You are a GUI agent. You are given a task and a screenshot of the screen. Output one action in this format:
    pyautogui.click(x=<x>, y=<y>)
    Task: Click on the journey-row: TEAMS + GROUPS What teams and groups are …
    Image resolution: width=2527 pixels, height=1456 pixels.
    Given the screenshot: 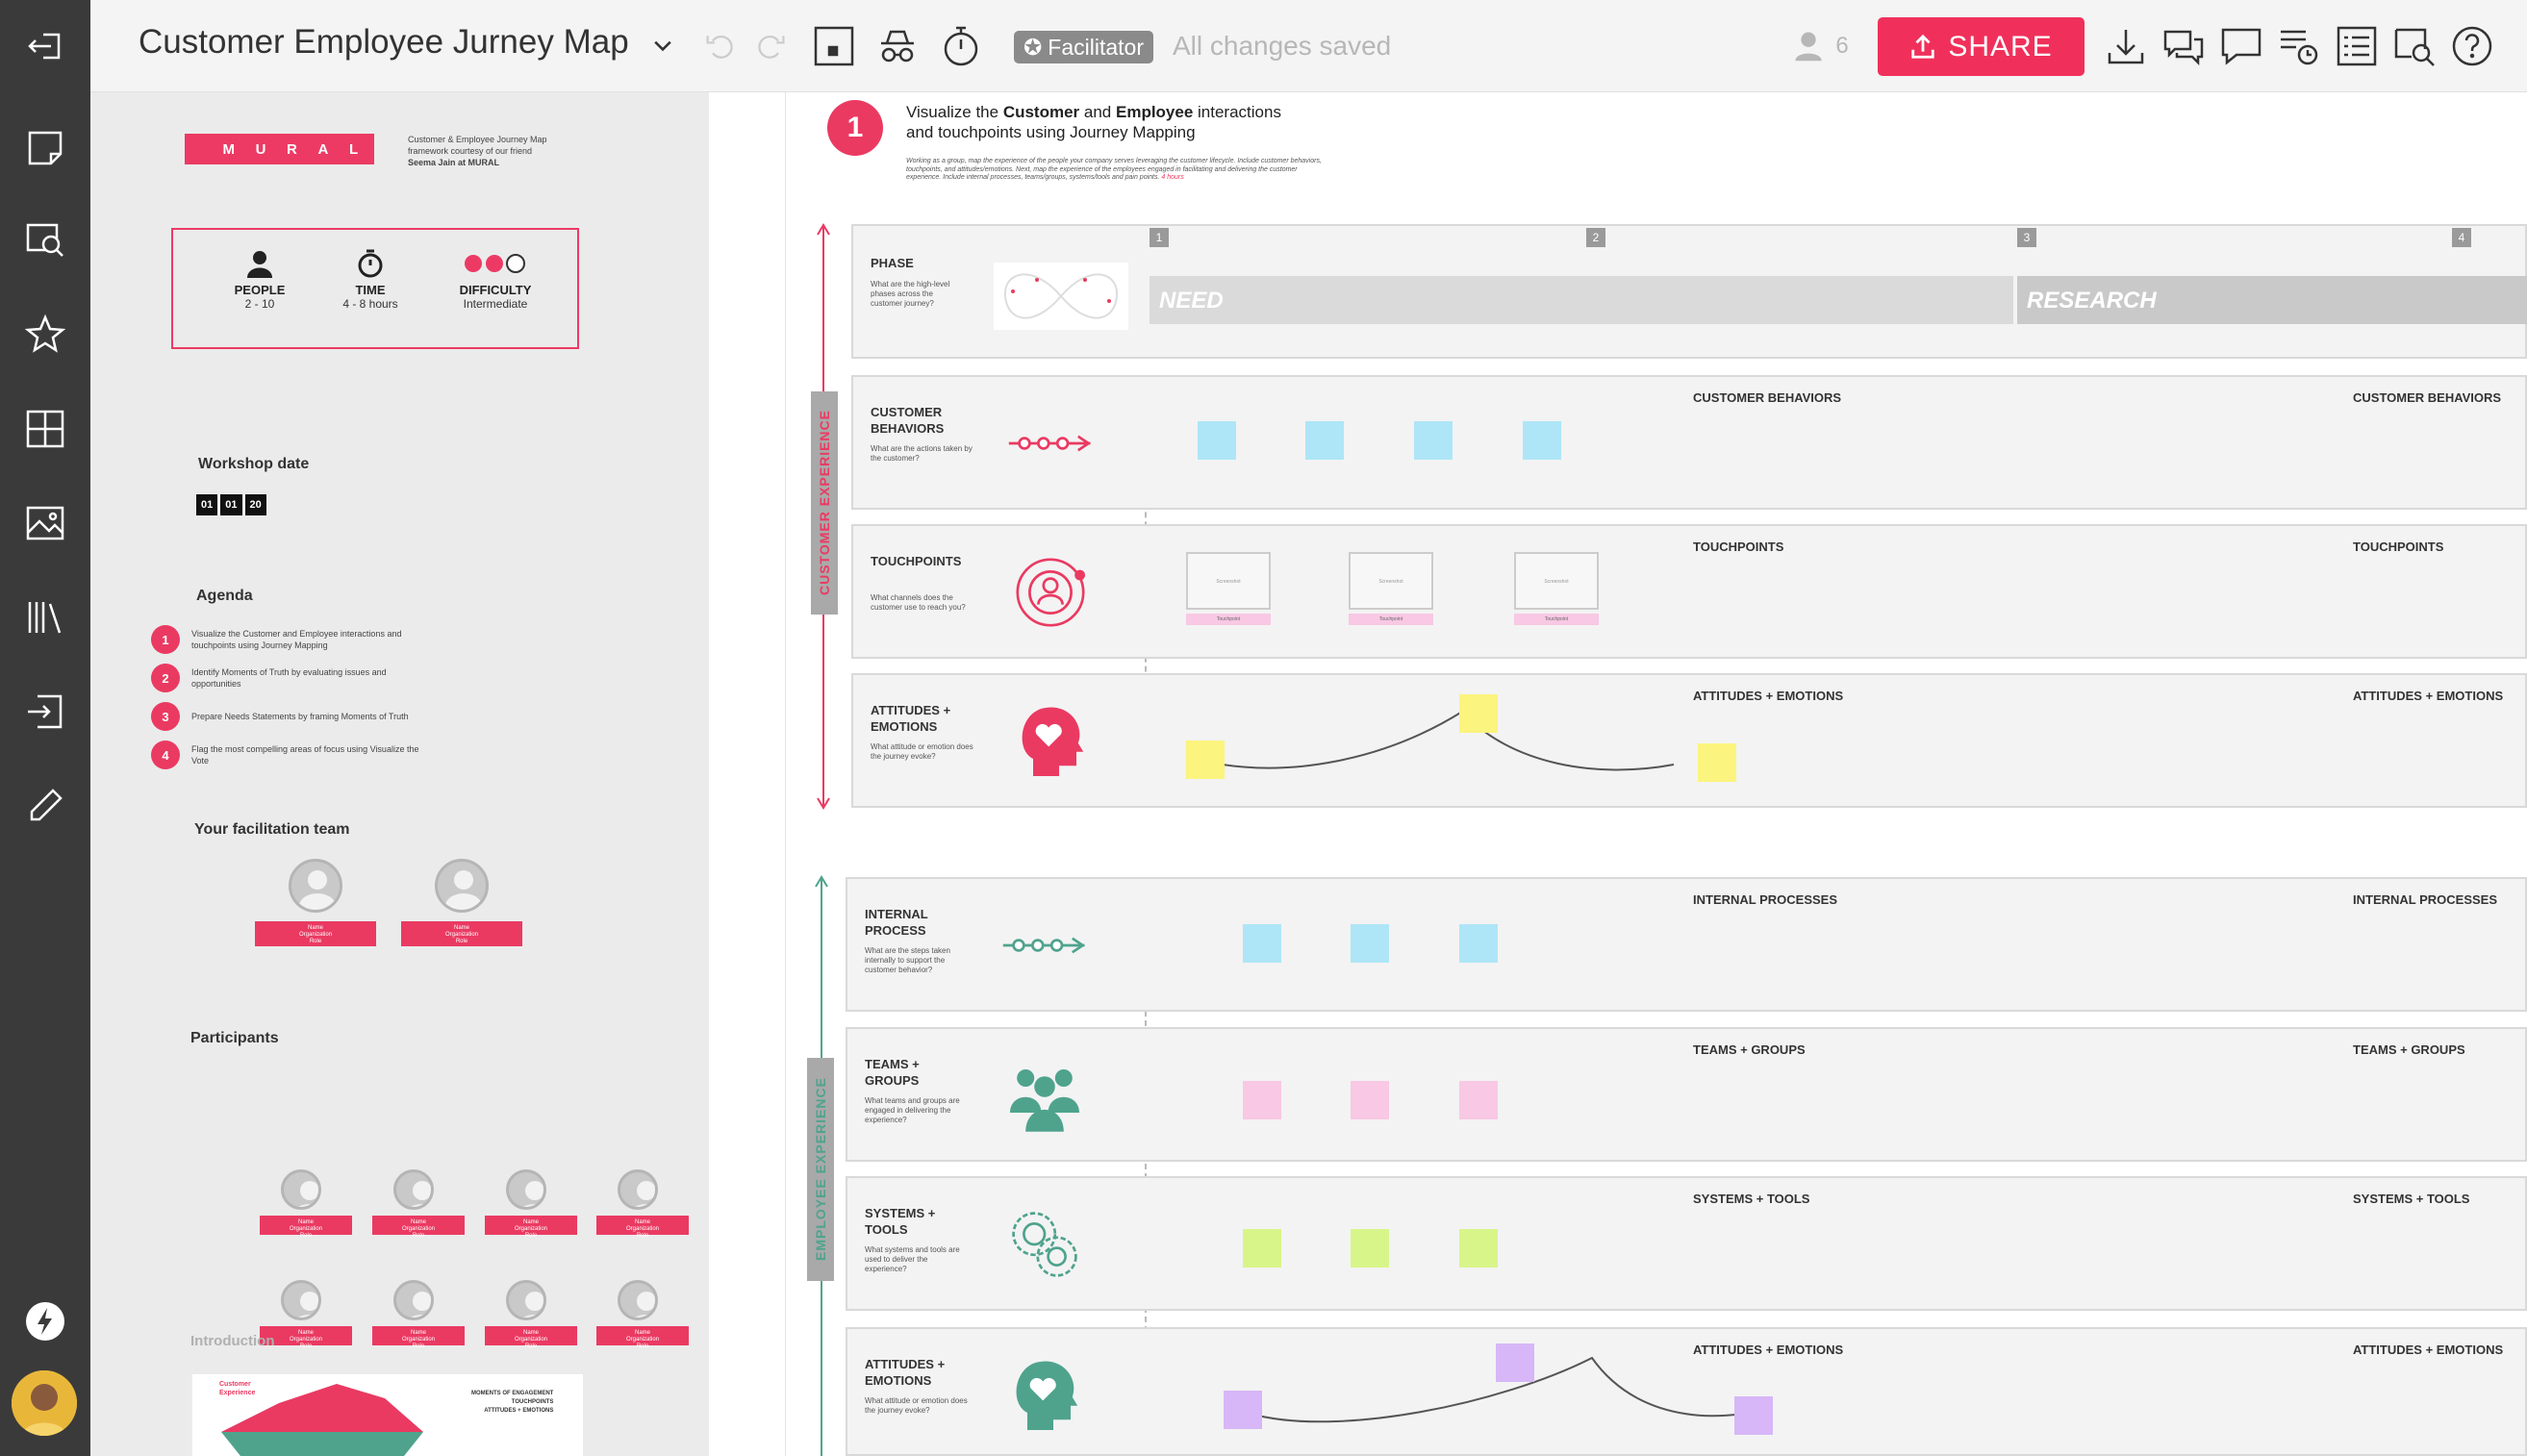 What is the action you would take?
    pyautogui.click(x=1686, y=1095)
    